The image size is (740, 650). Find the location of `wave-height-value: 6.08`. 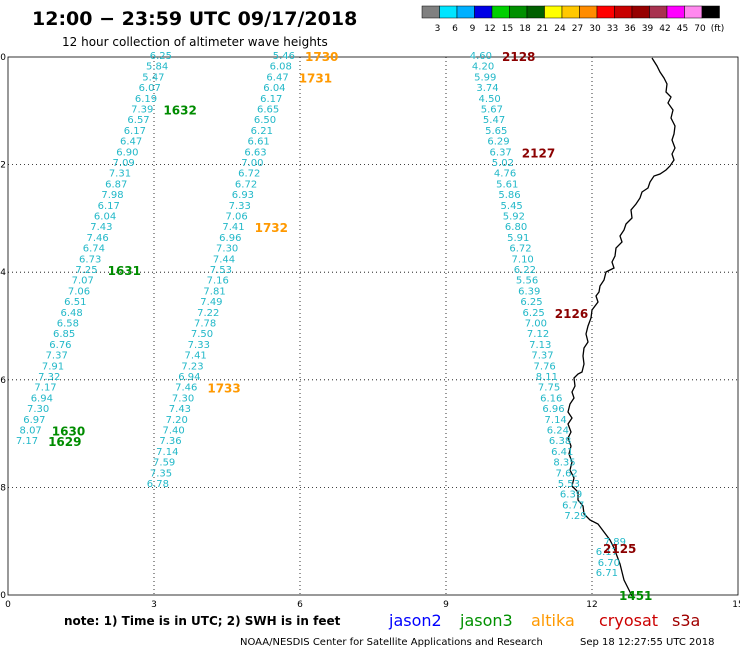

wave-height-value: 6.08 is located at coordinates (281, 67).